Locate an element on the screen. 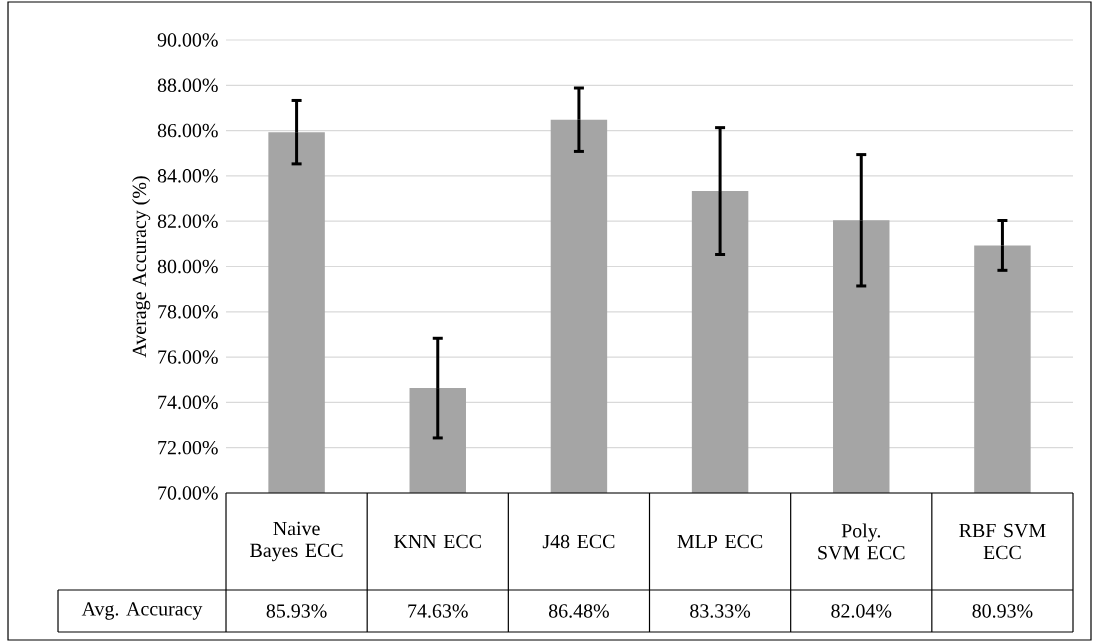 This screenshot has height=642, width=1094. y-tick-label: 80.00% is located at coordinates (187, 266).